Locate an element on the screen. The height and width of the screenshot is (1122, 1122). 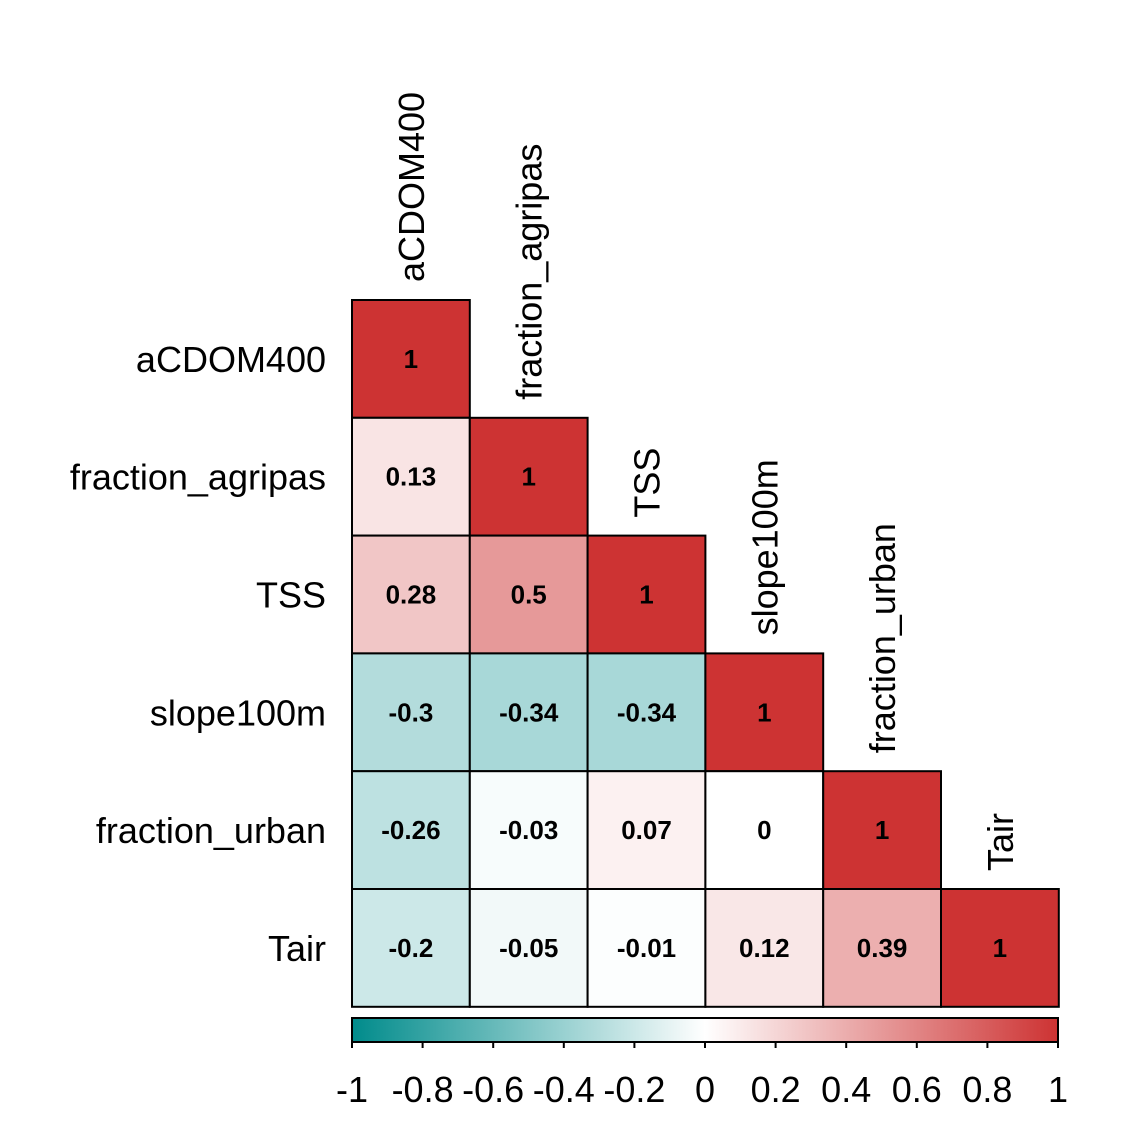
cell-value-tair-fraction-urban: 0.39 is located at coordinates (882, 948).